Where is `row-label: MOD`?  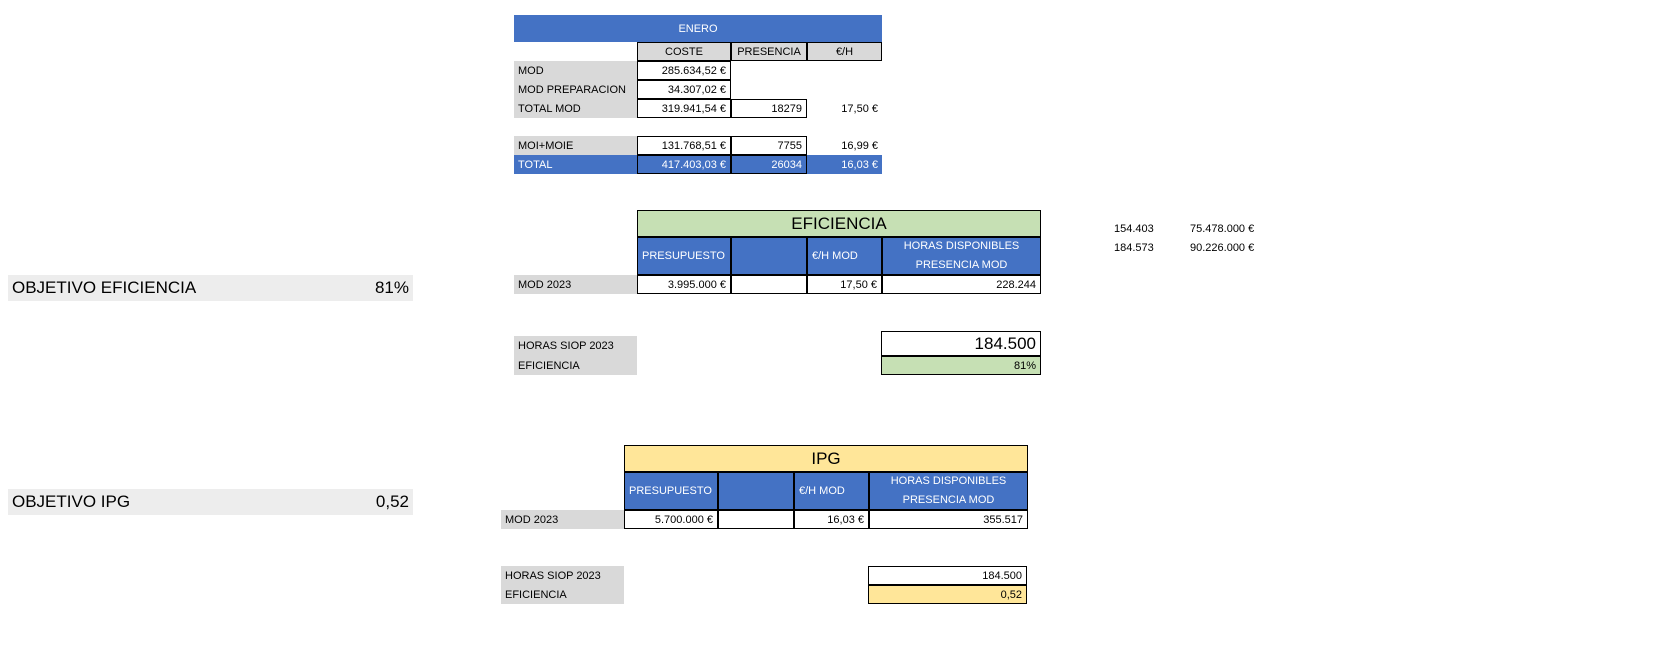
row-label: MOD is located at coordinates (575, 70).